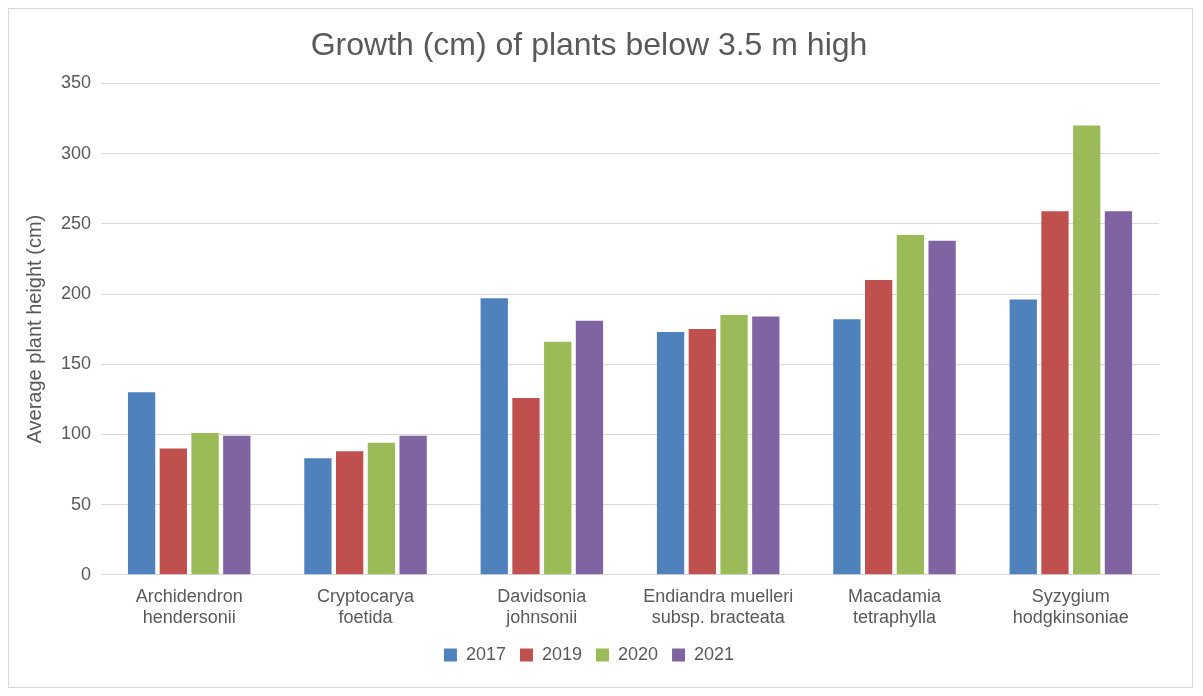 The width and height of the screenshot is (1203, 696). Describe the element at coordinates (76, 82) in the screenshot. I see `y-tick-label: 350` at that location.